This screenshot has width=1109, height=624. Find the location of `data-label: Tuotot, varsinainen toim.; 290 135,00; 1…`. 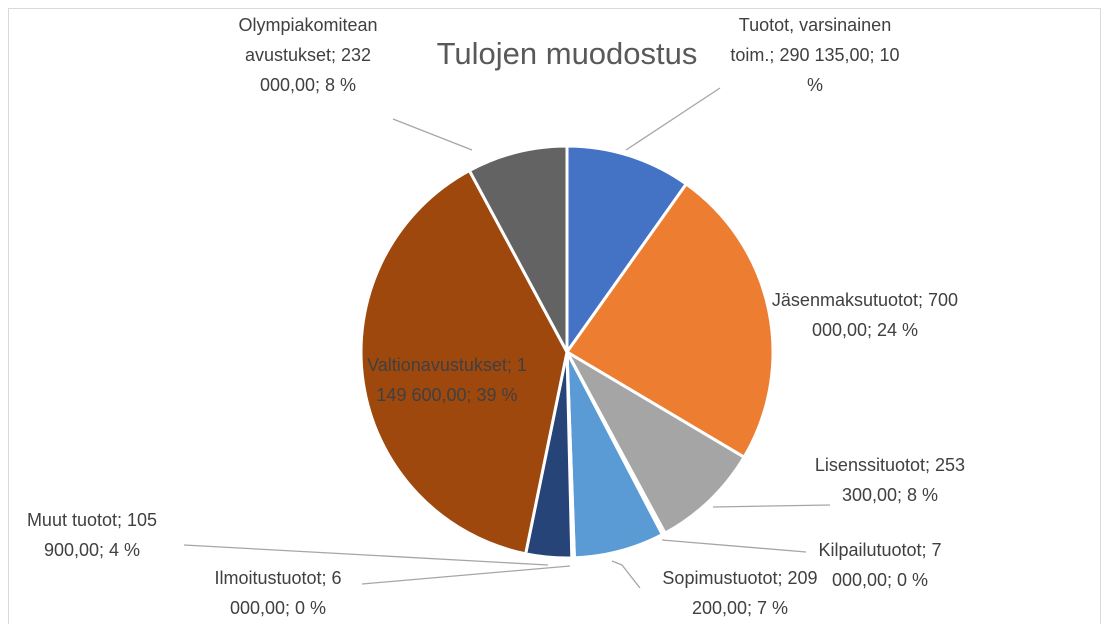

data-label: Tuotot, varsinainen toim.; 290 135,00; 1… is located at coordinates (815, 55).